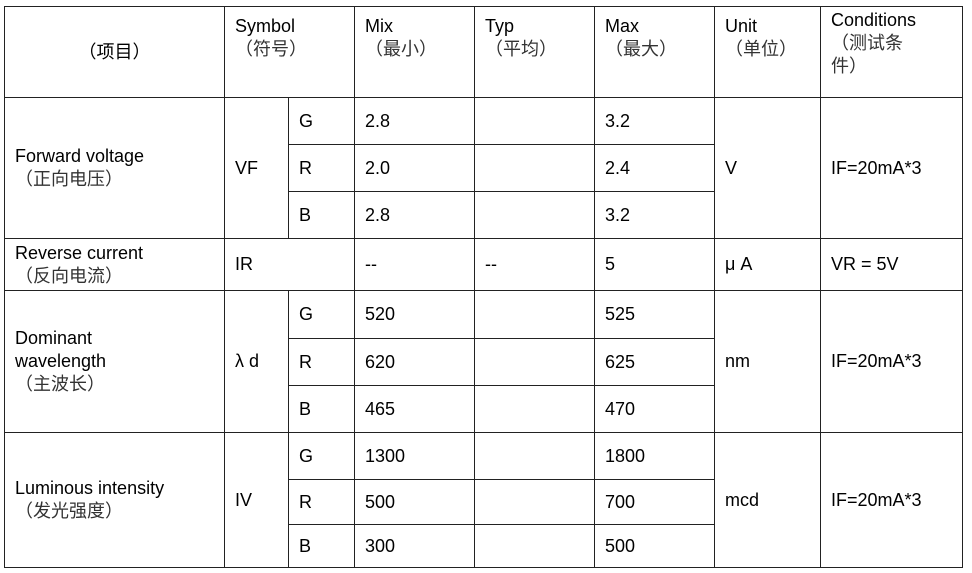 This screenshot has width=972, height=573. What do you see at coordinates (271, 49) in the screenshot?
I see `header-symbol-cn: （符号）` at bounding box center [271, 49].